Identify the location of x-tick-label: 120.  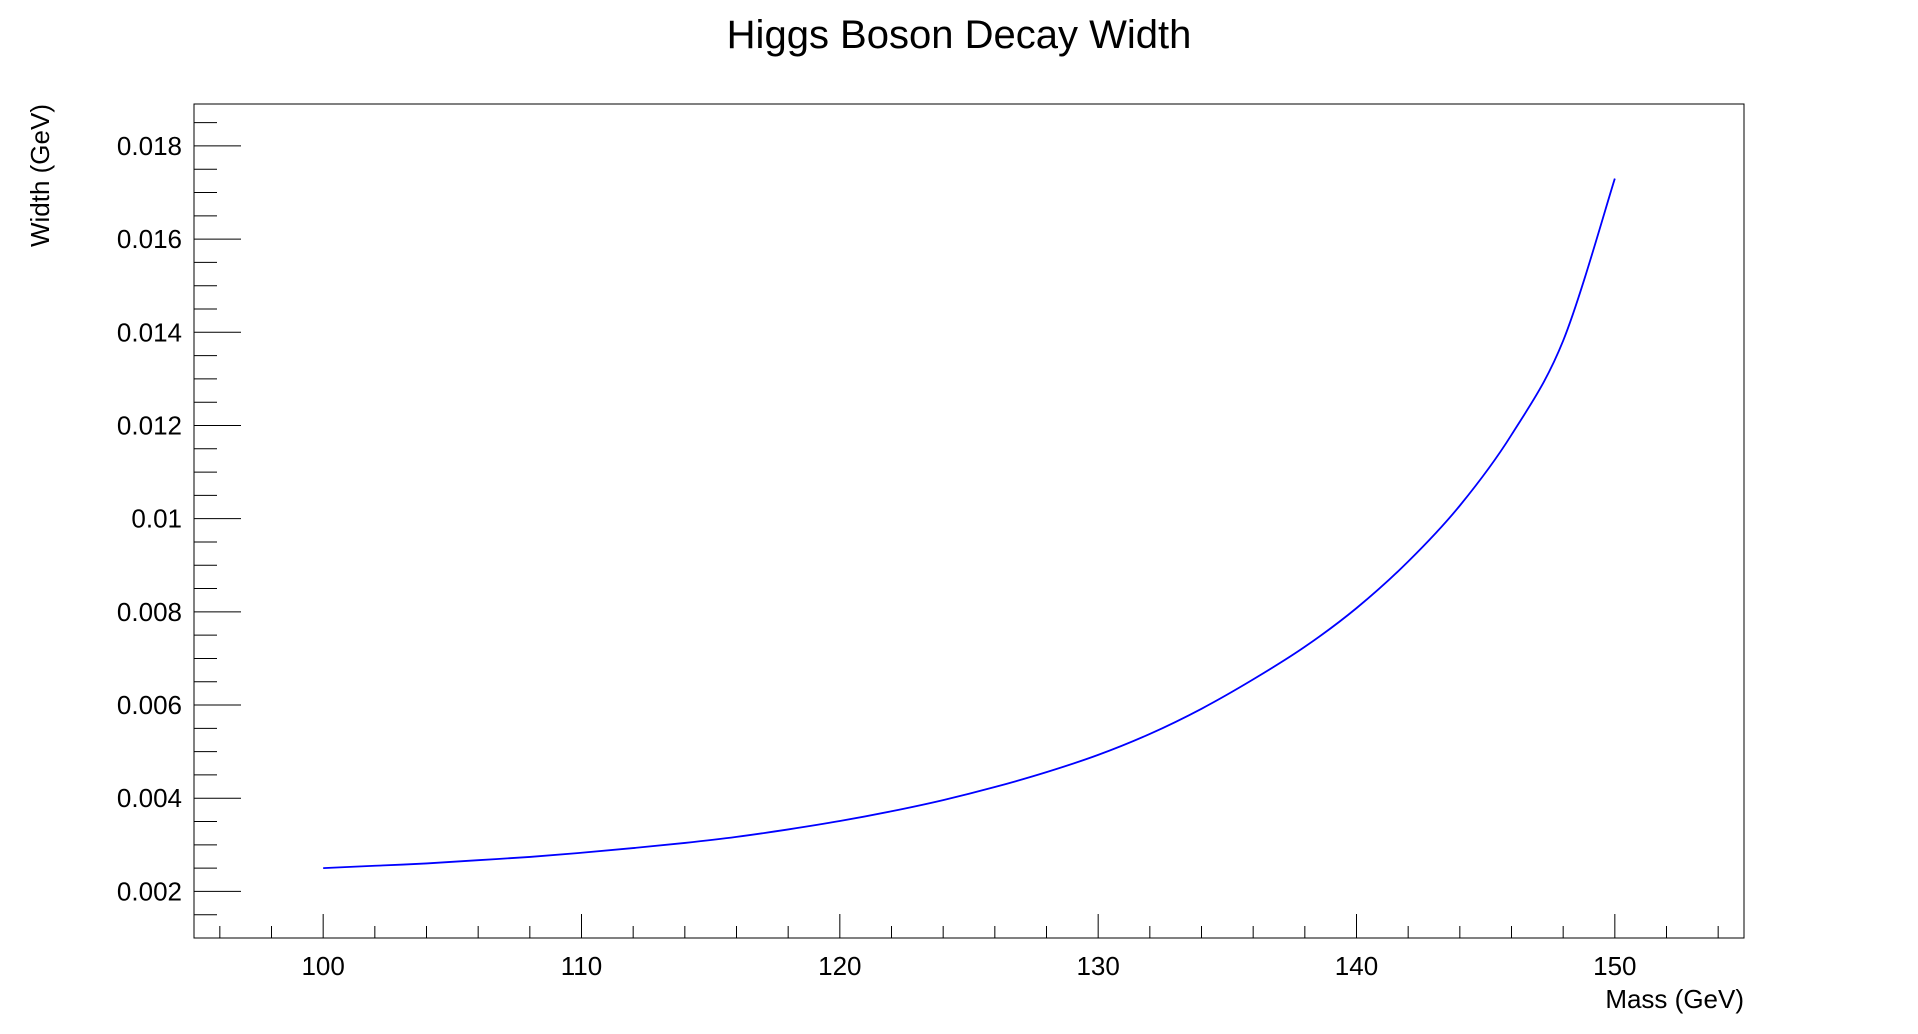
(839, 966).